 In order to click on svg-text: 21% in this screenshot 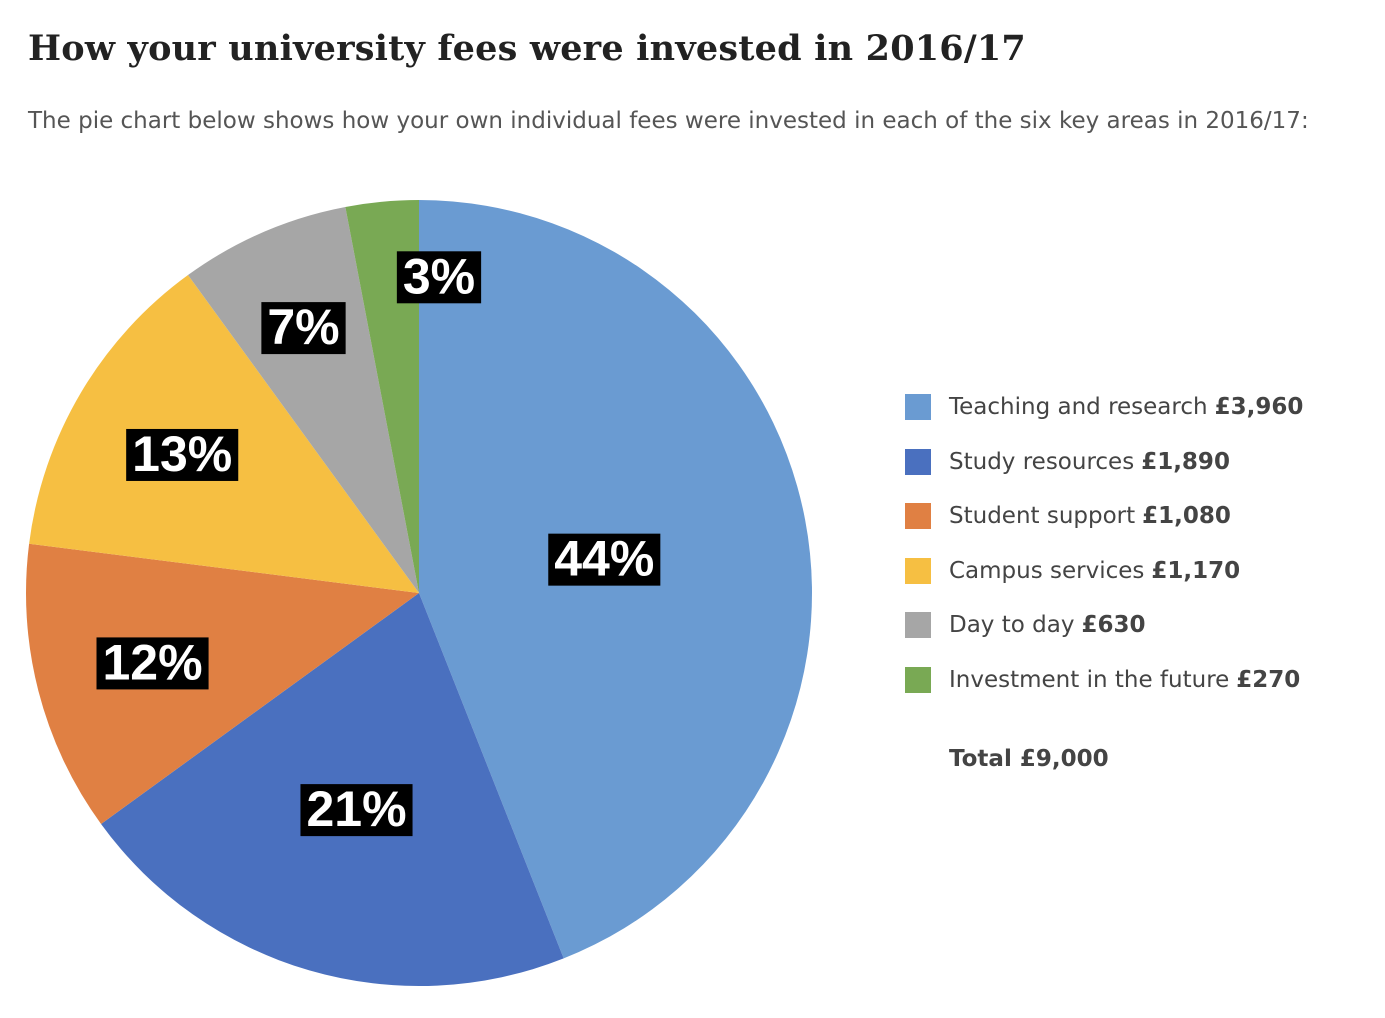, I will do `click(356, 809)`.